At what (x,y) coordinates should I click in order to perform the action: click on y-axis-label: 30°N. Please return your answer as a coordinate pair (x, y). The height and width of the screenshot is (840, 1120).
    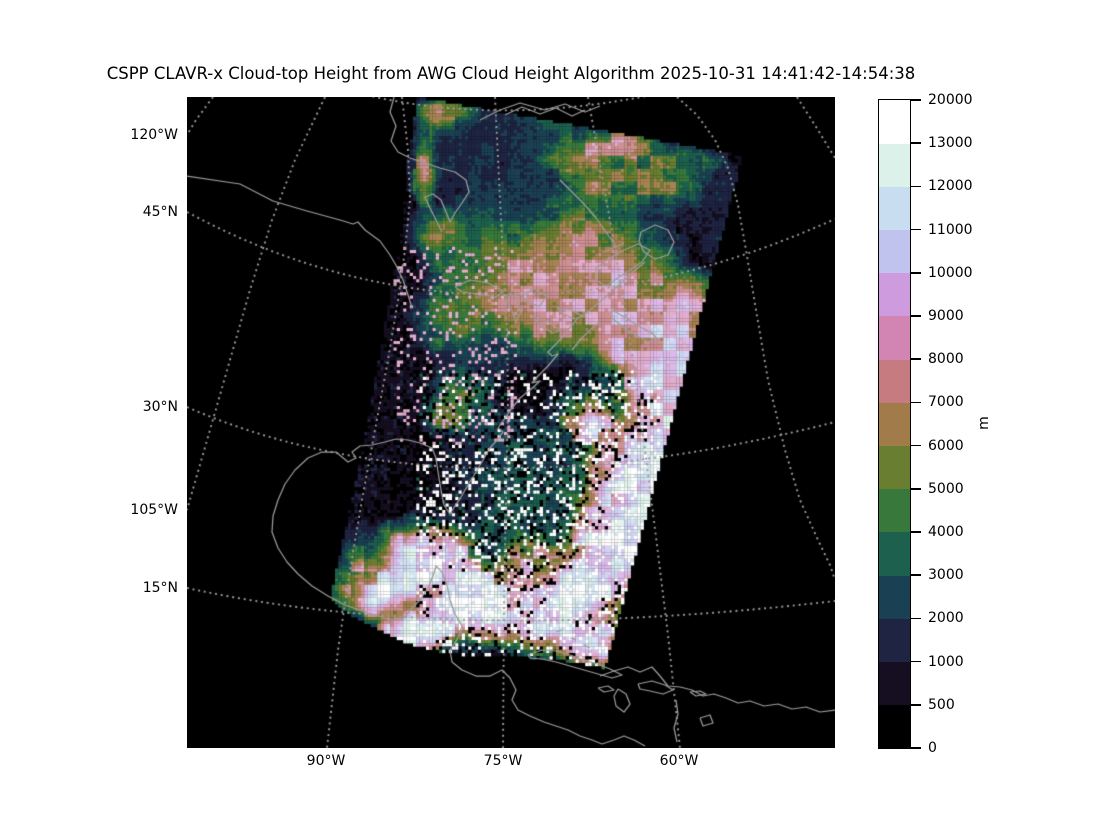
    Looking at the image, I should click on (160, 407).